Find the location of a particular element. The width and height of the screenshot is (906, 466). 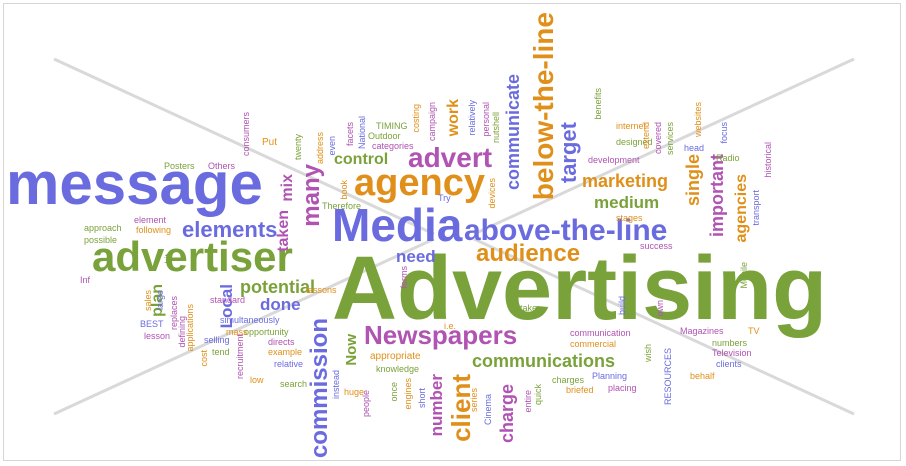

word-series: series is located at coordinates (474, 400).